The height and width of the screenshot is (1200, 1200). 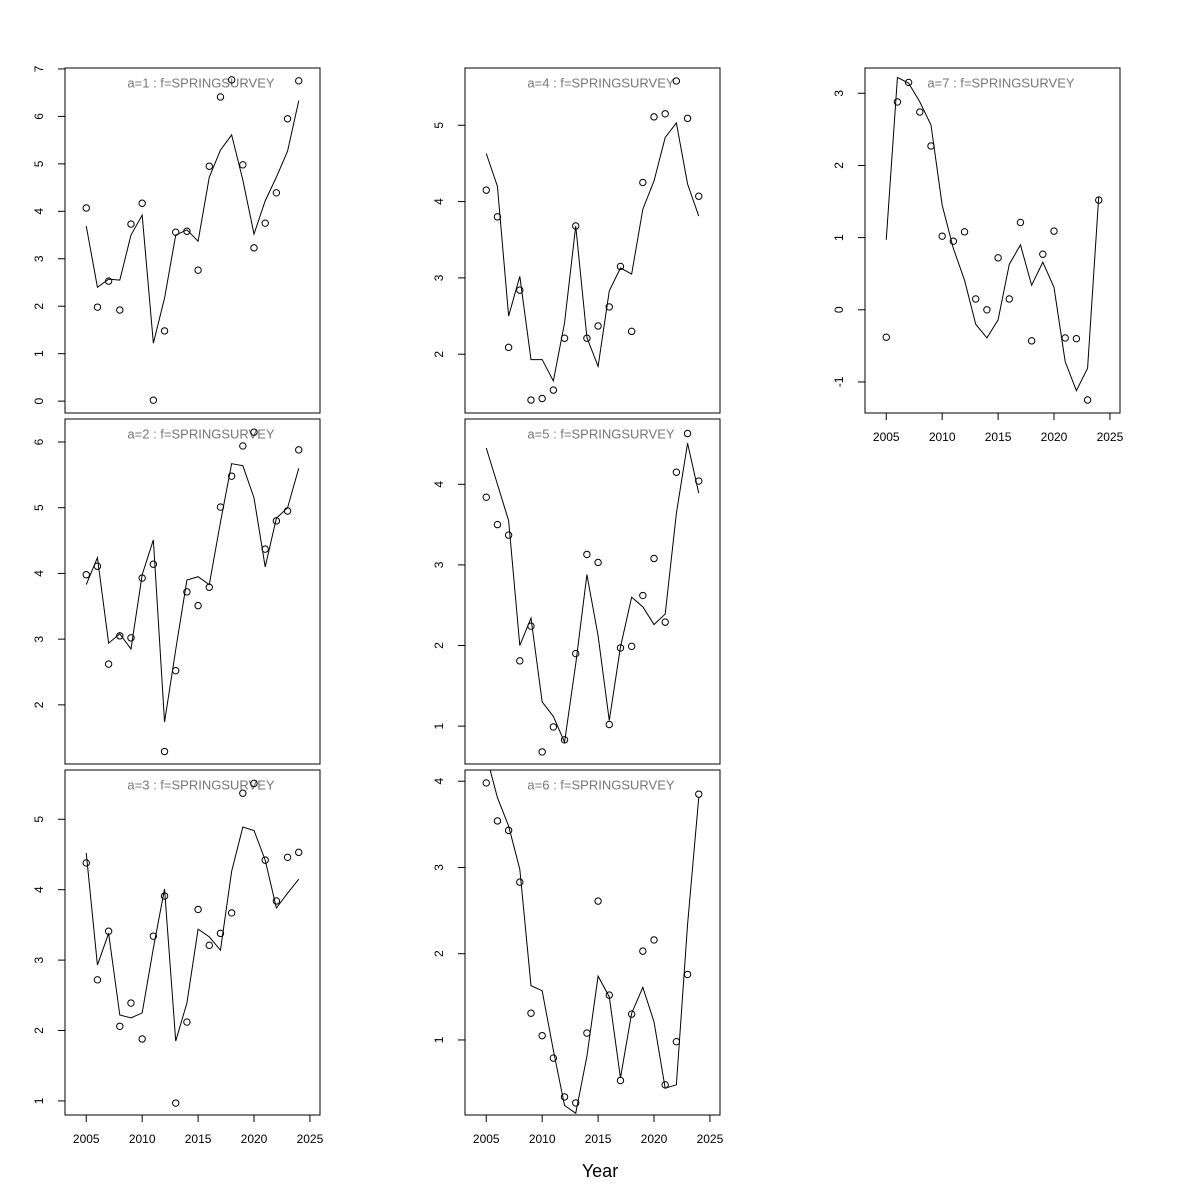 What do you see at coordinates (200, 784) in the screenshot?
I see `panel-title: a=3 : f=SPRINGSURVEY` at bounding box center [200, 784].